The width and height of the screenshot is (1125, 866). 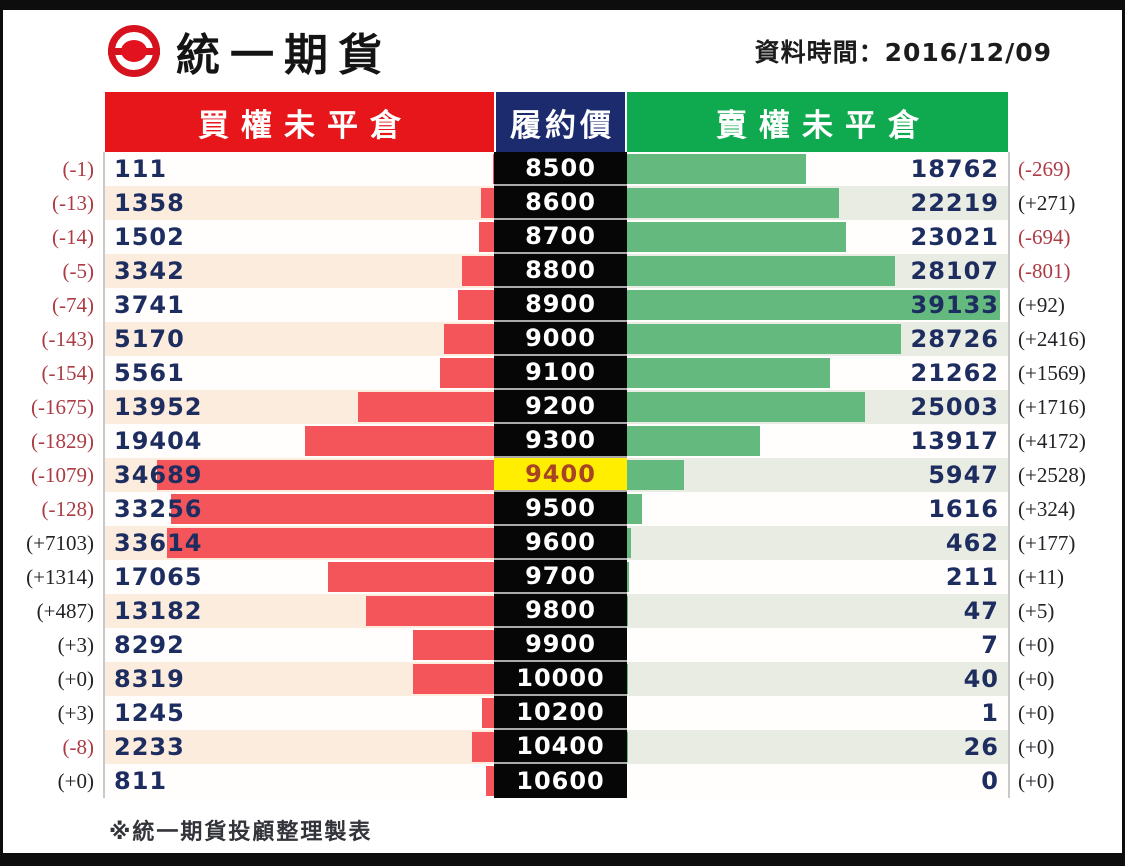 I want to click on strike-price-cell: 9400, so click(x=560, y=475).